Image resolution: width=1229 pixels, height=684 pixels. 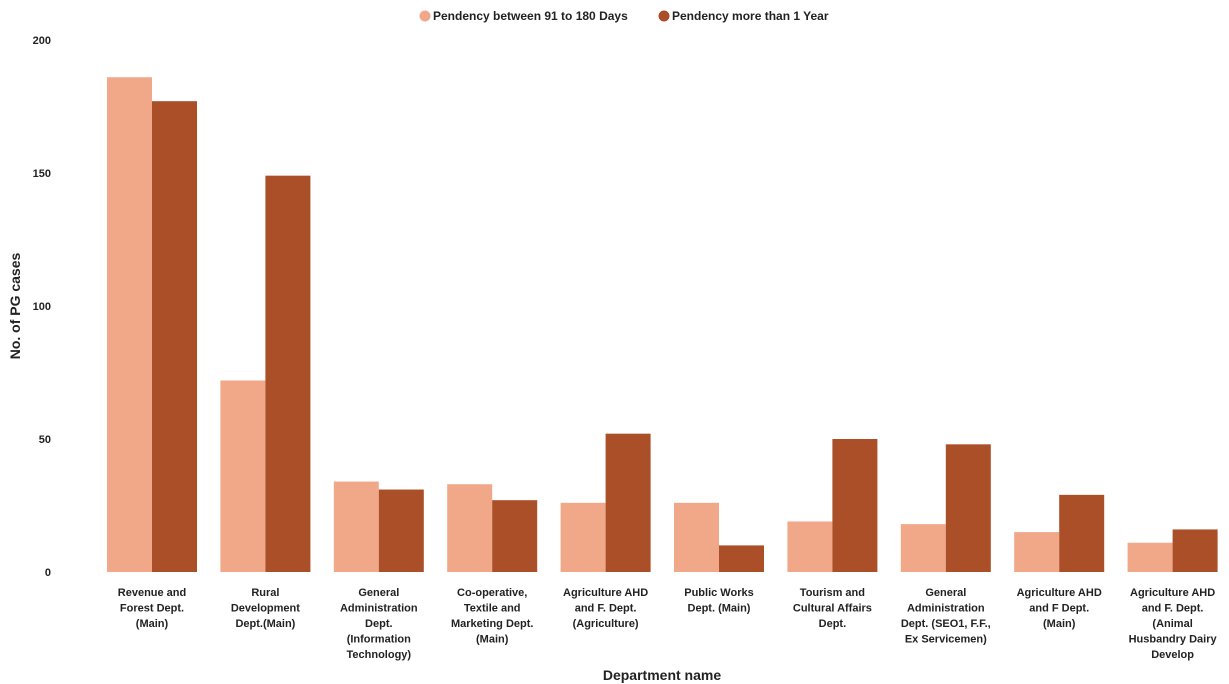 What do you see at coordinates (42, 174) in the screenshot?
I see `y-tick-label: 150` at bounding box center [42, 174].